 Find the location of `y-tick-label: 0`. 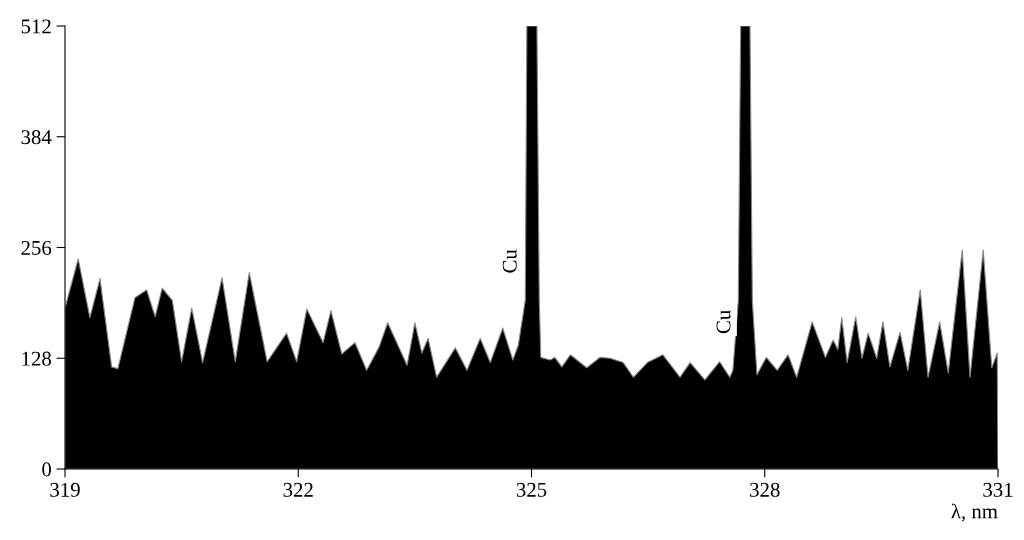

y-tick-label: 0 is located at coordinates (47, 469).